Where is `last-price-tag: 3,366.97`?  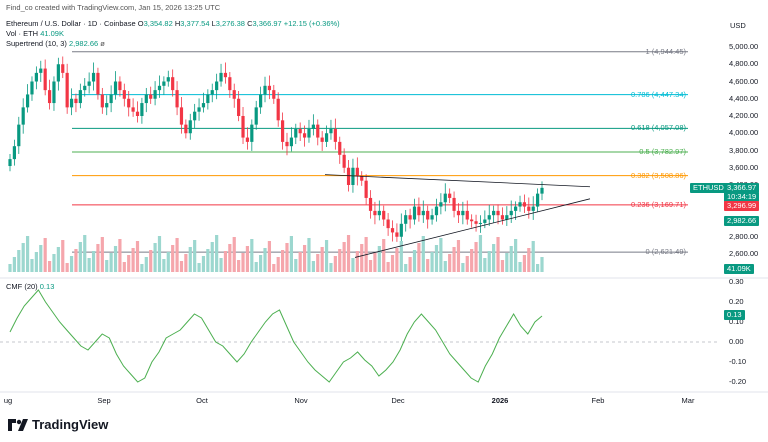 last-price-tag: 3,366.97 is located at coordinates (742, 188).